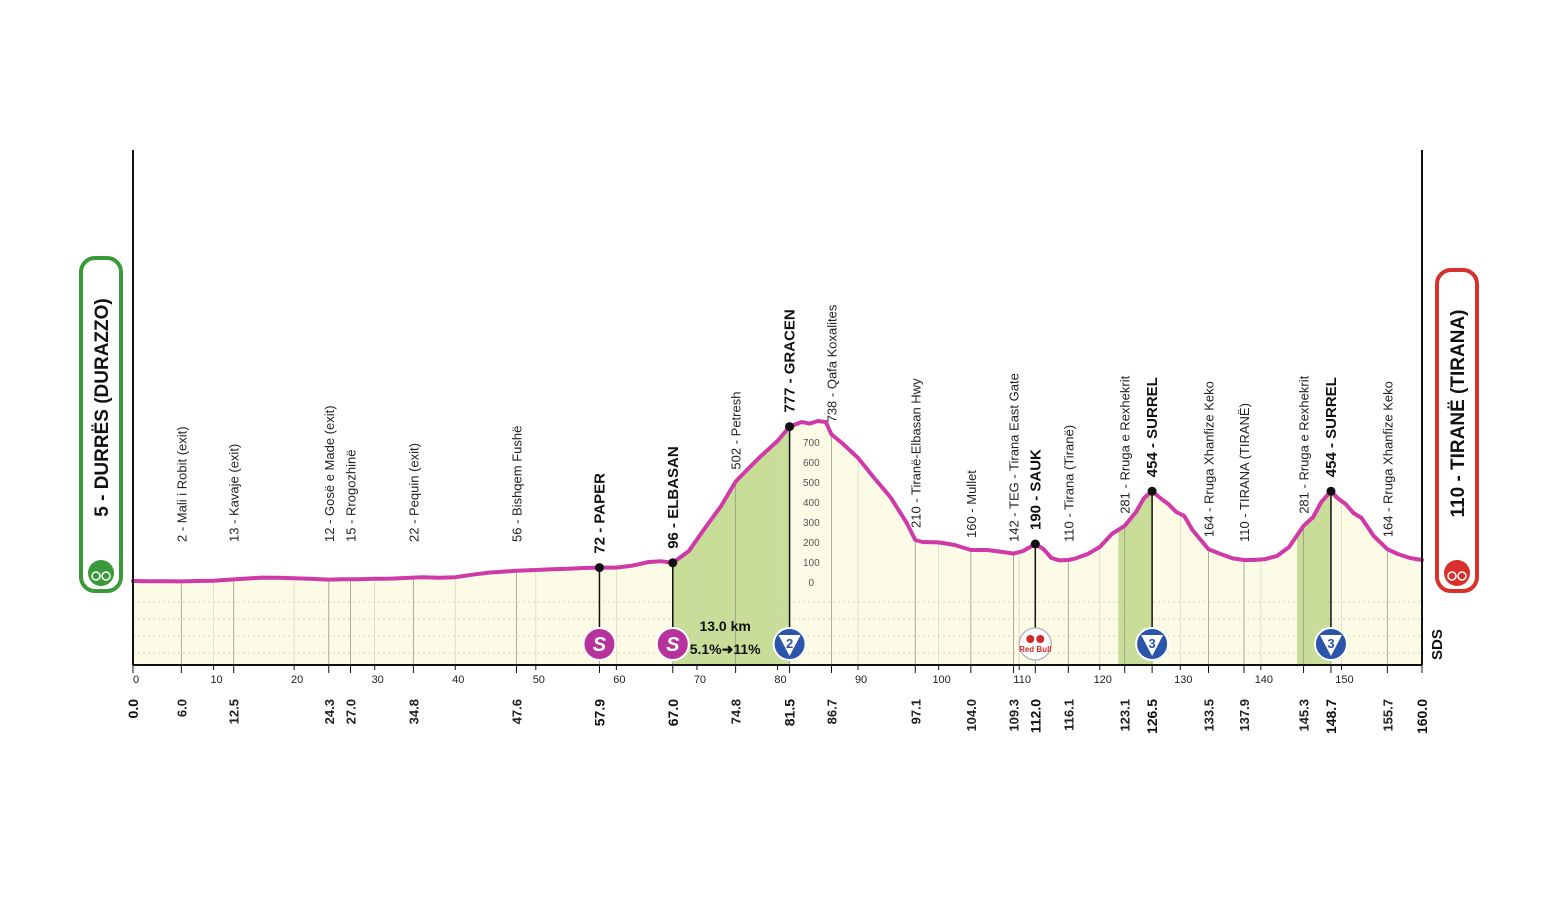  I want to click on km-marker-label: 12.5, so click(234, 711).